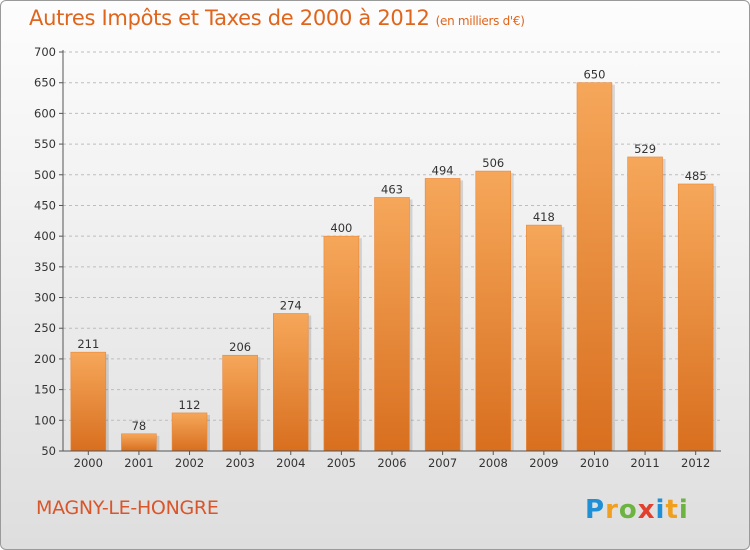 This screenshot has width=750, height=550. What do you see at coordinates (48, 451) in the screenshot?
I see `y-tick-label: 50` at bounding box center [48, 451].